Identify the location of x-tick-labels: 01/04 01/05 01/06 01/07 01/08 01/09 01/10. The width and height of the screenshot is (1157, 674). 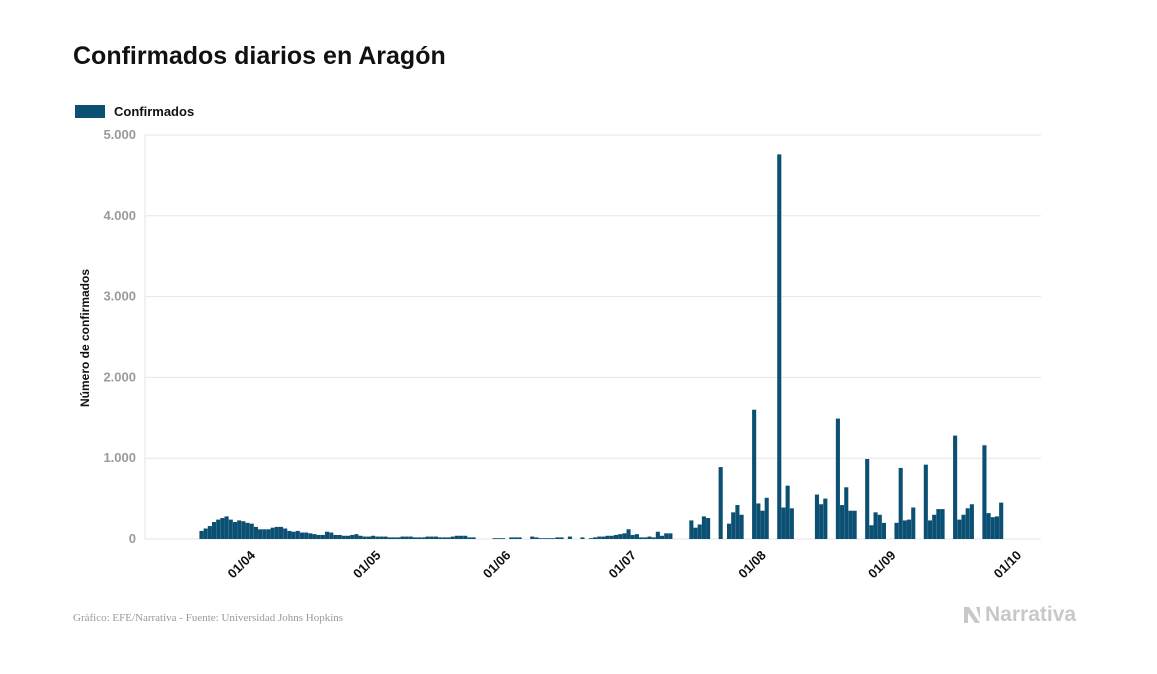
(624, 564).